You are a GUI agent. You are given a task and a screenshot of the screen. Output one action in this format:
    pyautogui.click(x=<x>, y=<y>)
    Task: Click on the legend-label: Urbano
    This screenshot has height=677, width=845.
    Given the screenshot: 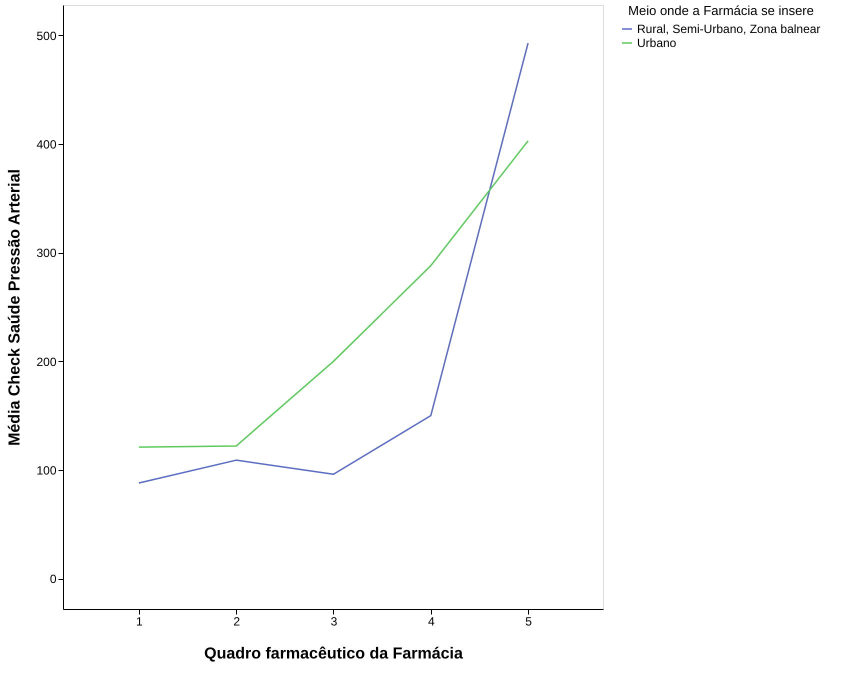 What is the action you would take?
    pyautogui.click(x=657, y=43)
    